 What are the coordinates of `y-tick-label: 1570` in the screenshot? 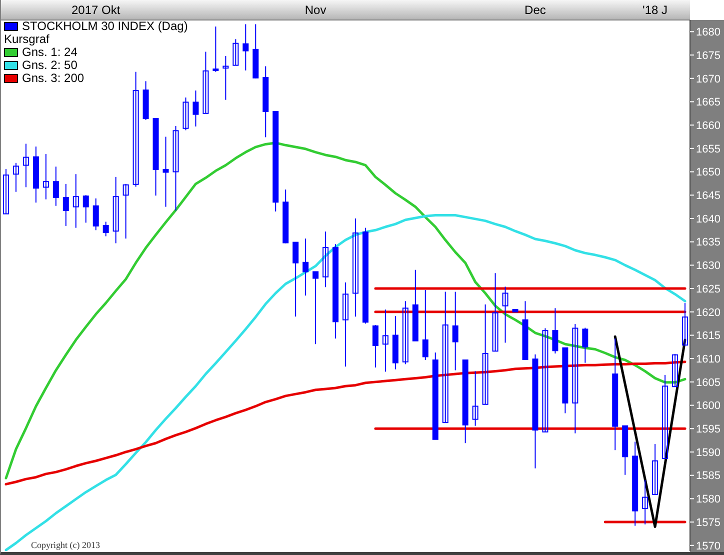 It's located at (708, 546).